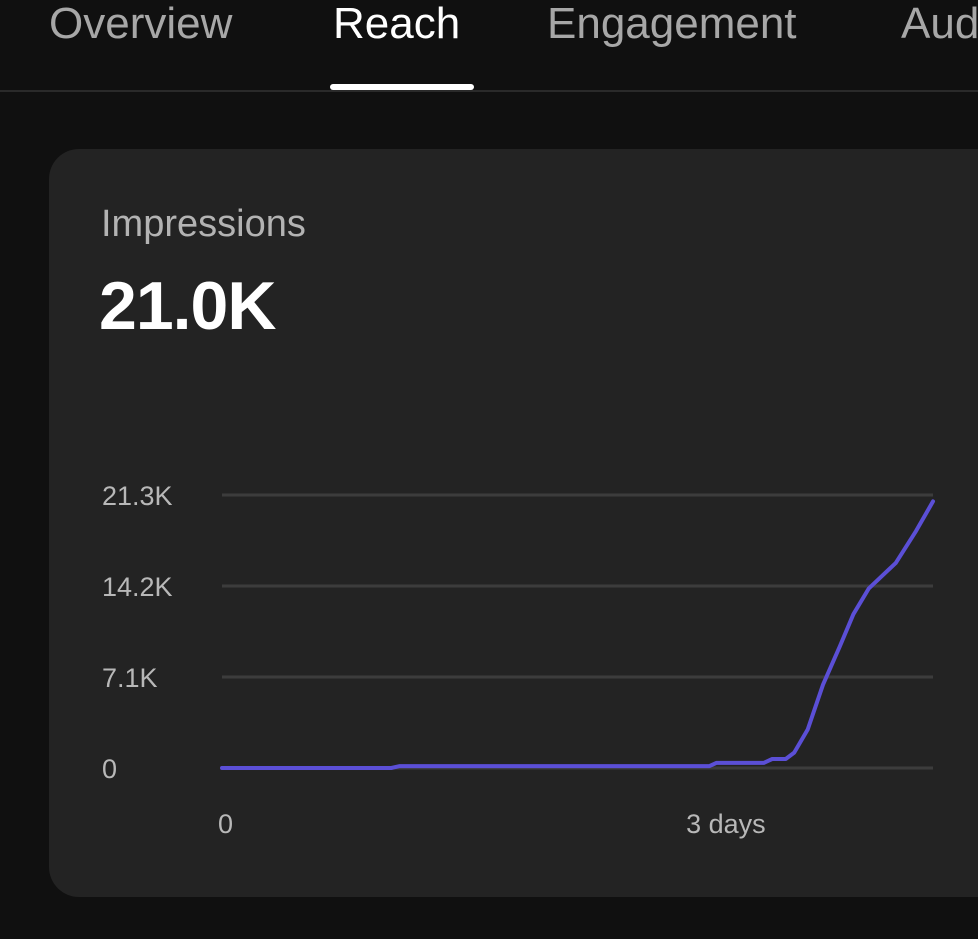  Describe the element at coordinates (130, 678) in the screenshot. I see `y-tick-label: 7.1K` at that location.